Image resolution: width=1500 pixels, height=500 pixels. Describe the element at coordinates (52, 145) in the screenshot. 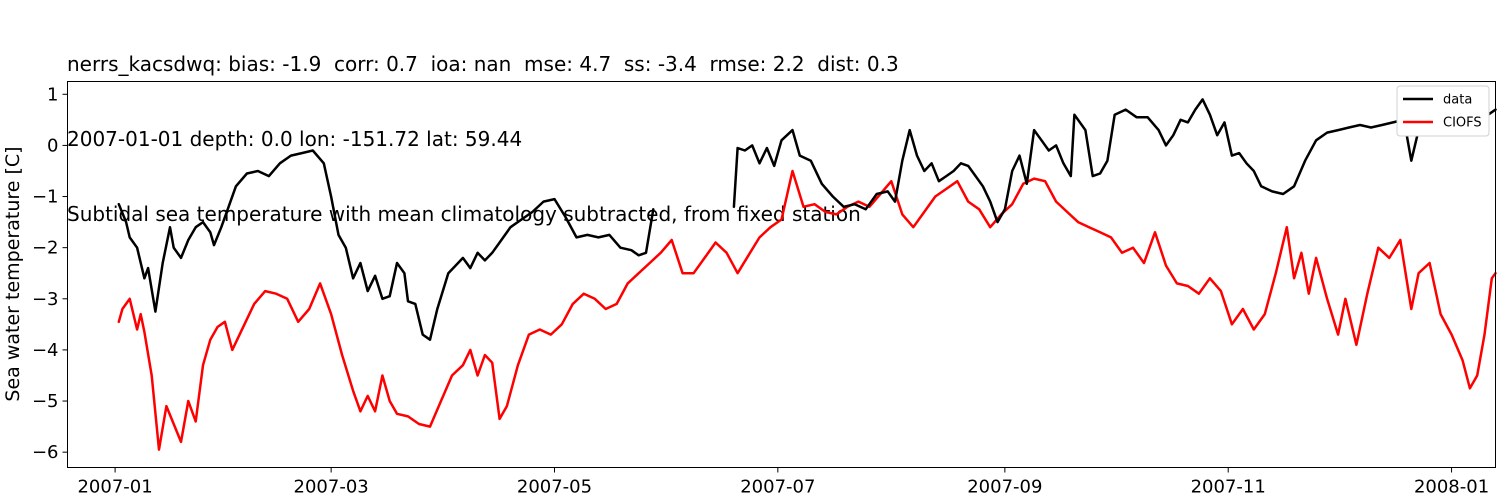

I see `y-tick-label: 0` at that location.